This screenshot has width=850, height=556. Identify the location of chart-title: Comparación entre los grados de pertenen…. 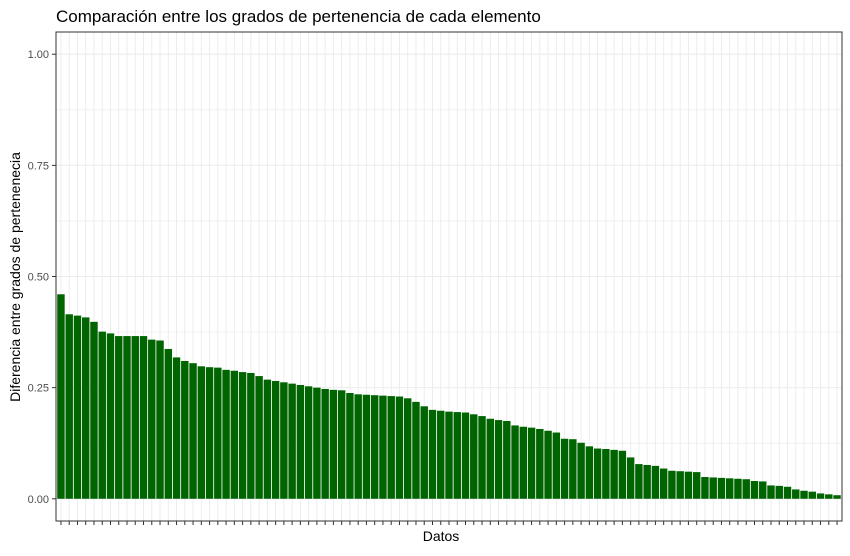
(298, 16).